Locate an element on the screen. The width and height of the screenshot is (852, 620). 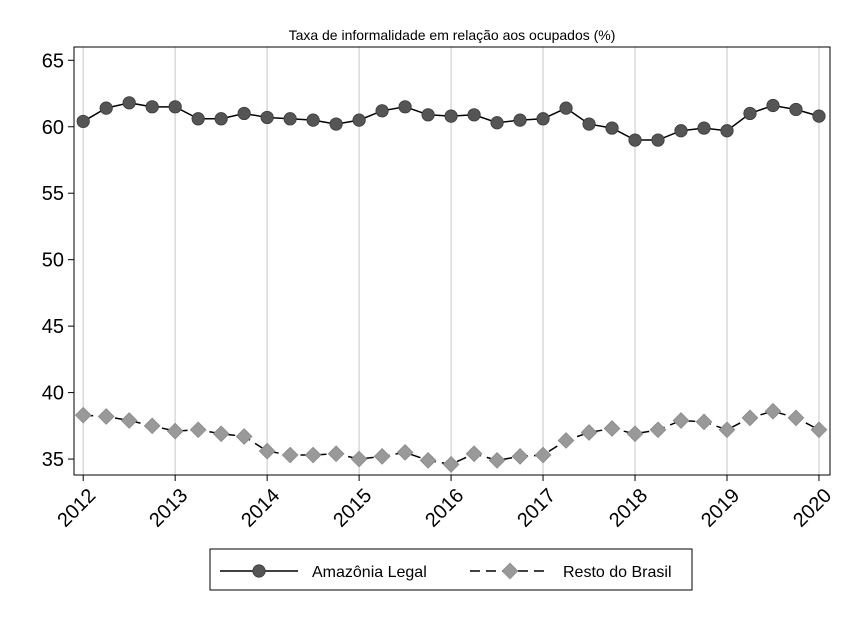
legend: Amazônia Legal Resto do Brasil is located at coordinates (451, 569).